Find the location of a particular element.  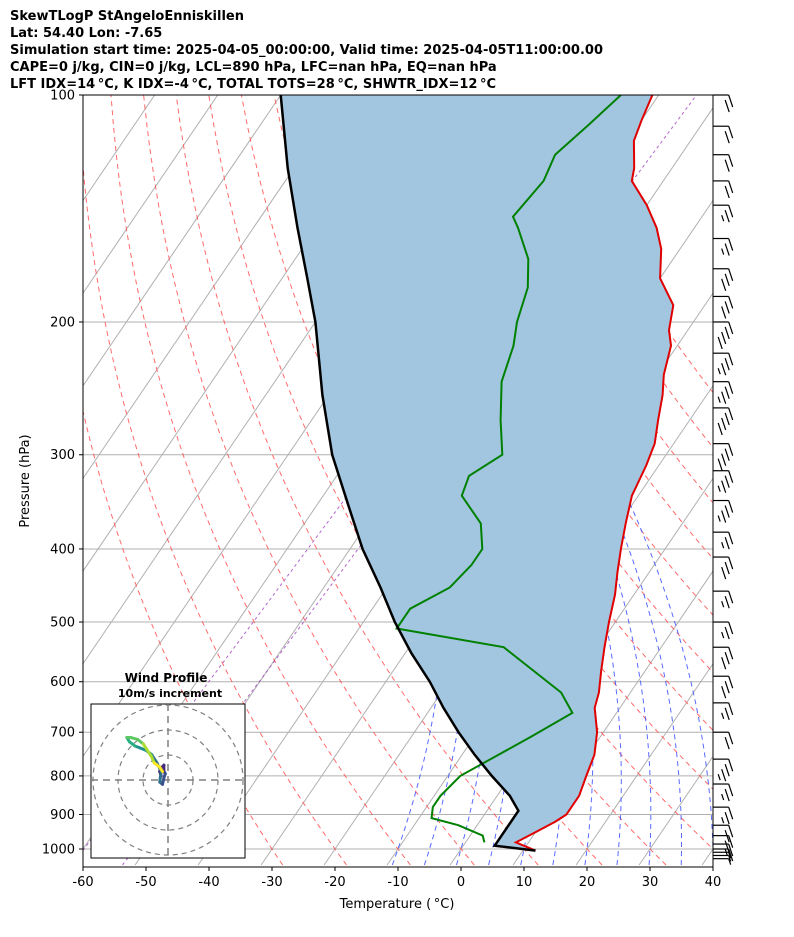

y-tick-label: 800 is located at coordinates (62, 776).